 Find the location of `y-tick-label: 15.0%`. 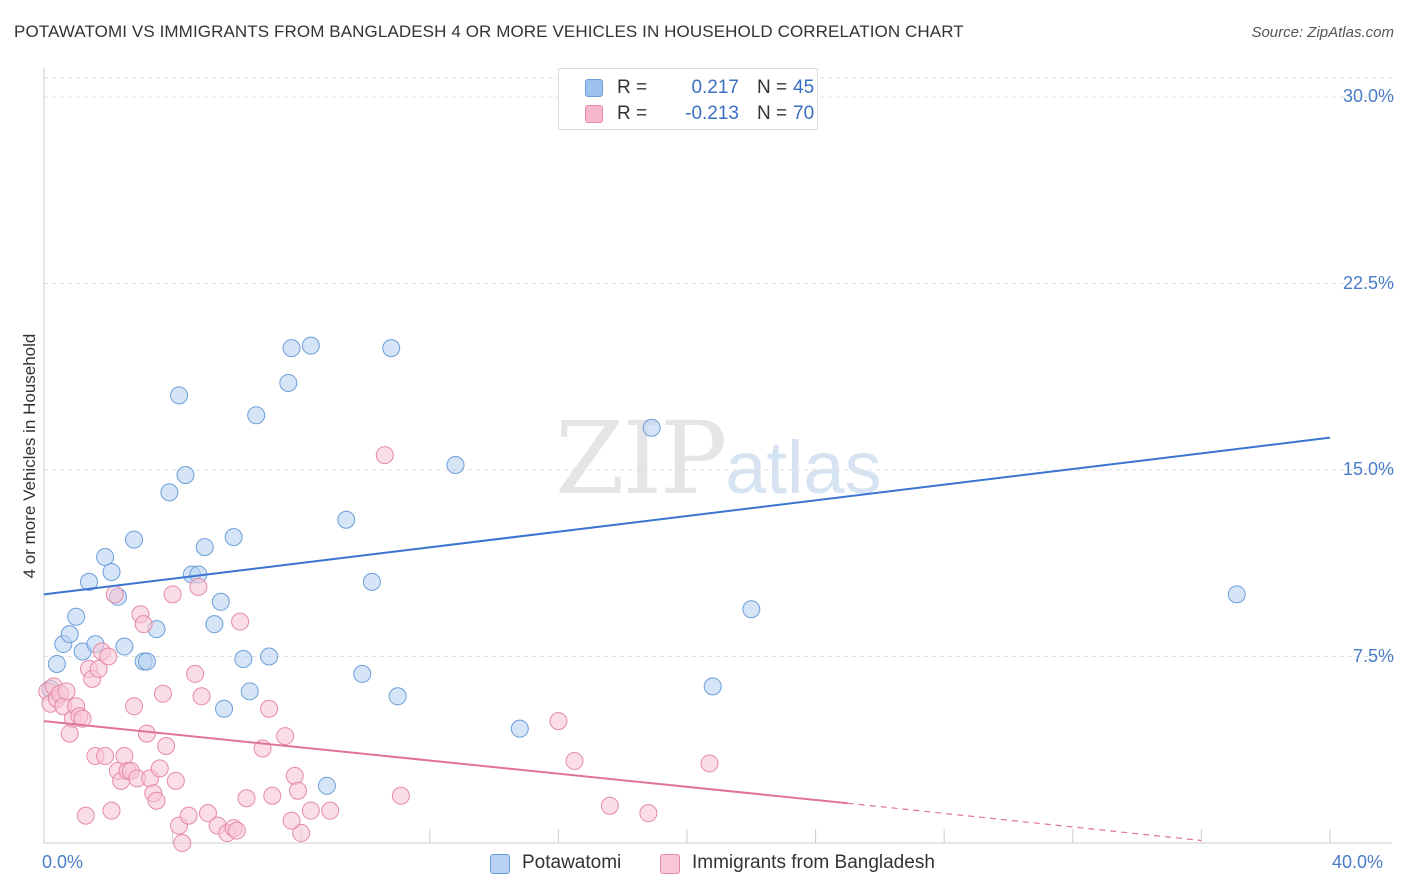

y-tick-label: 15.0% is located at coordinates (1368, 469).